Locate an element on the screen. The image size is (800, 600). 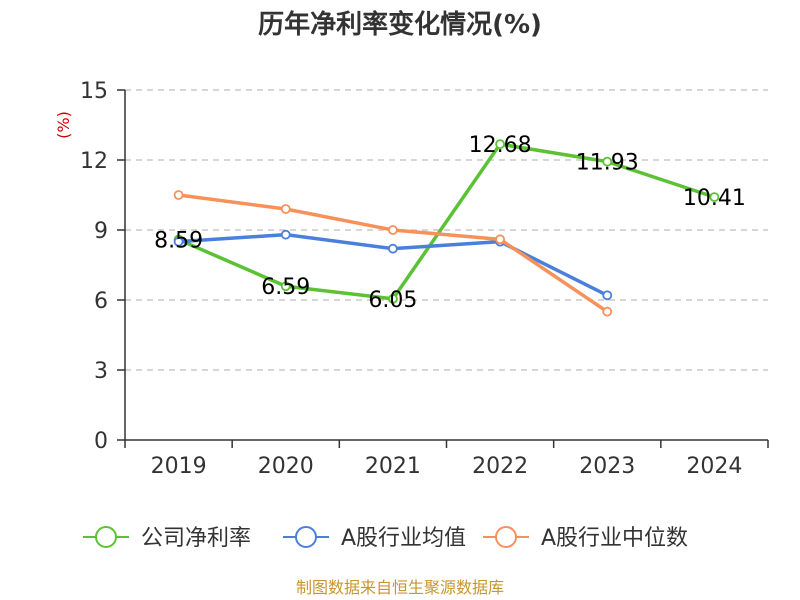
y-tick-label: 6 is located at coordinates (101, 301).